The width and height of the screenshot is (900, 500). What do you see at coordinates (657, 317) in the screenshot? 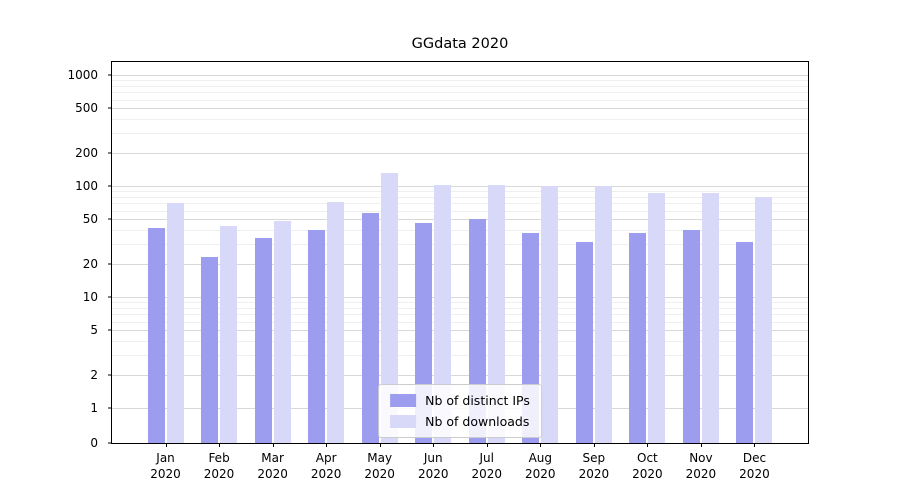
I see `bar-oct-downloads` at bounding box center [657, 317].